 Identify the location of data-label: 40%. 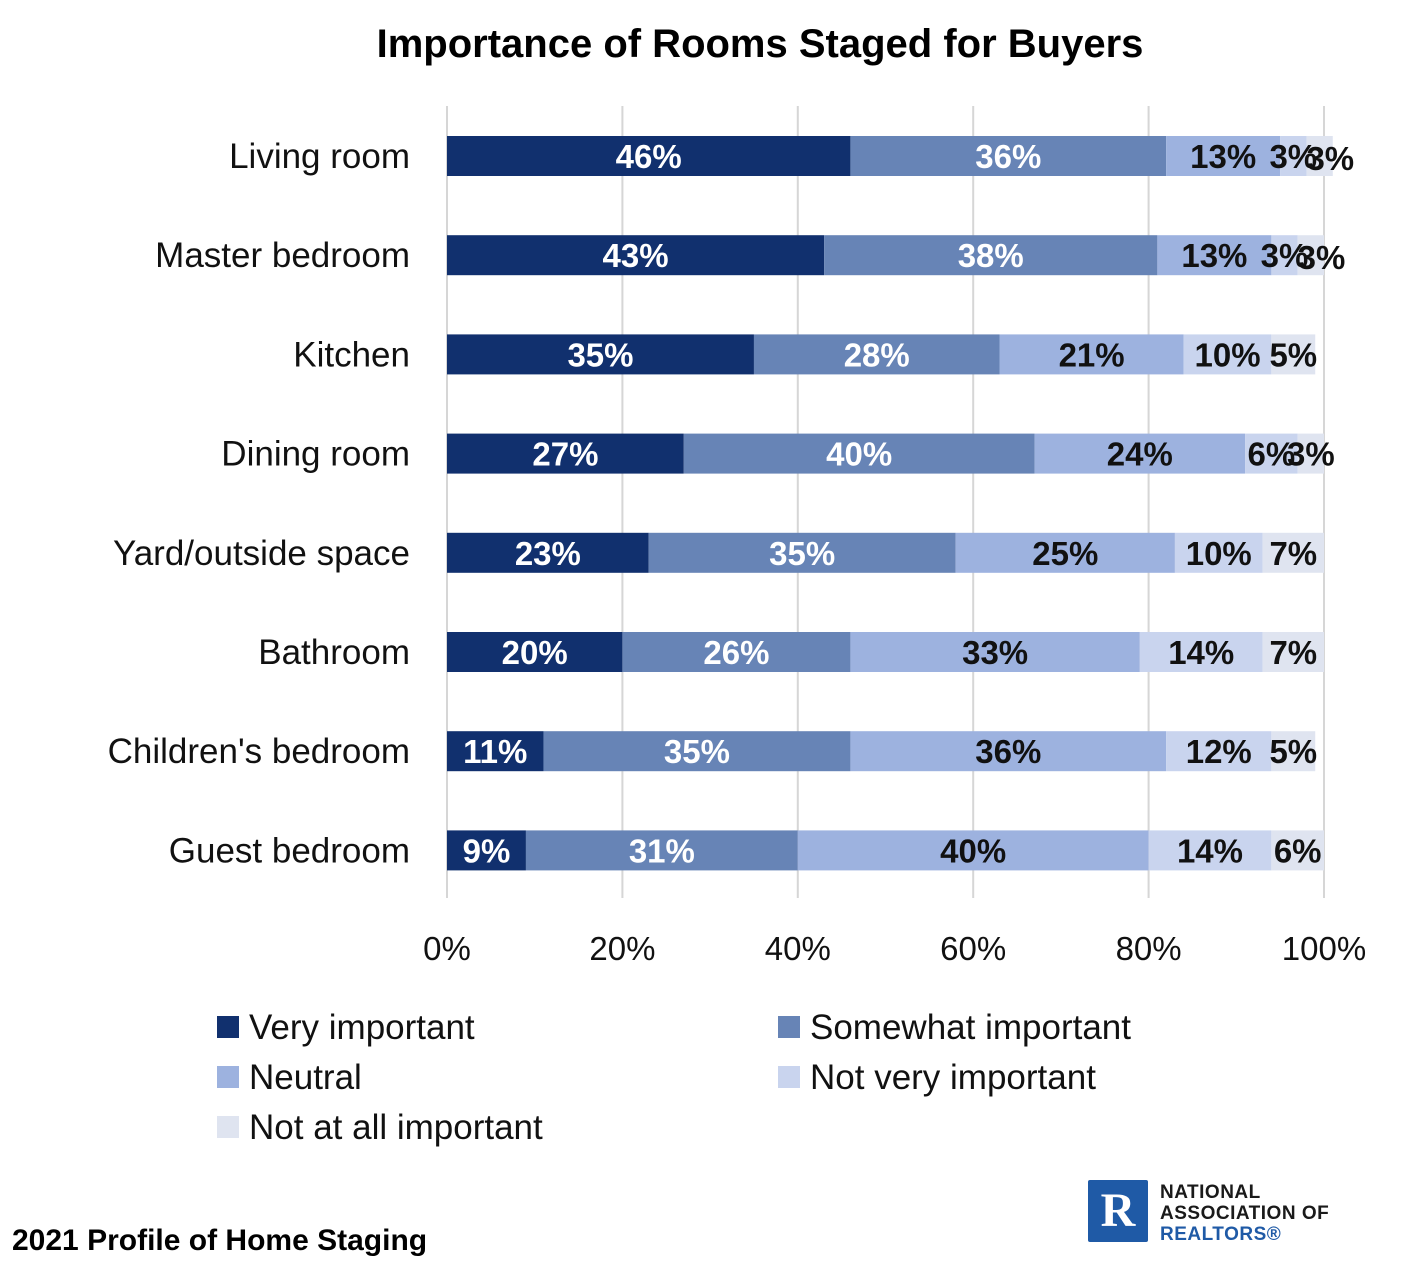
(859, 454).